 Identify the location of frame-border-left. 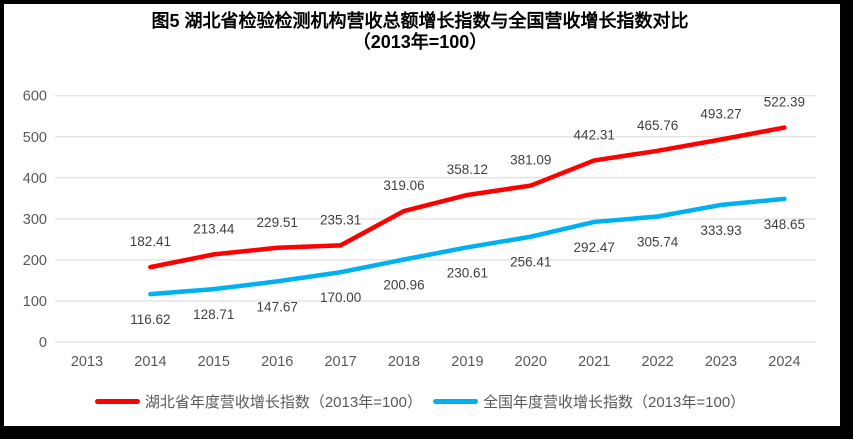
(2, 219).